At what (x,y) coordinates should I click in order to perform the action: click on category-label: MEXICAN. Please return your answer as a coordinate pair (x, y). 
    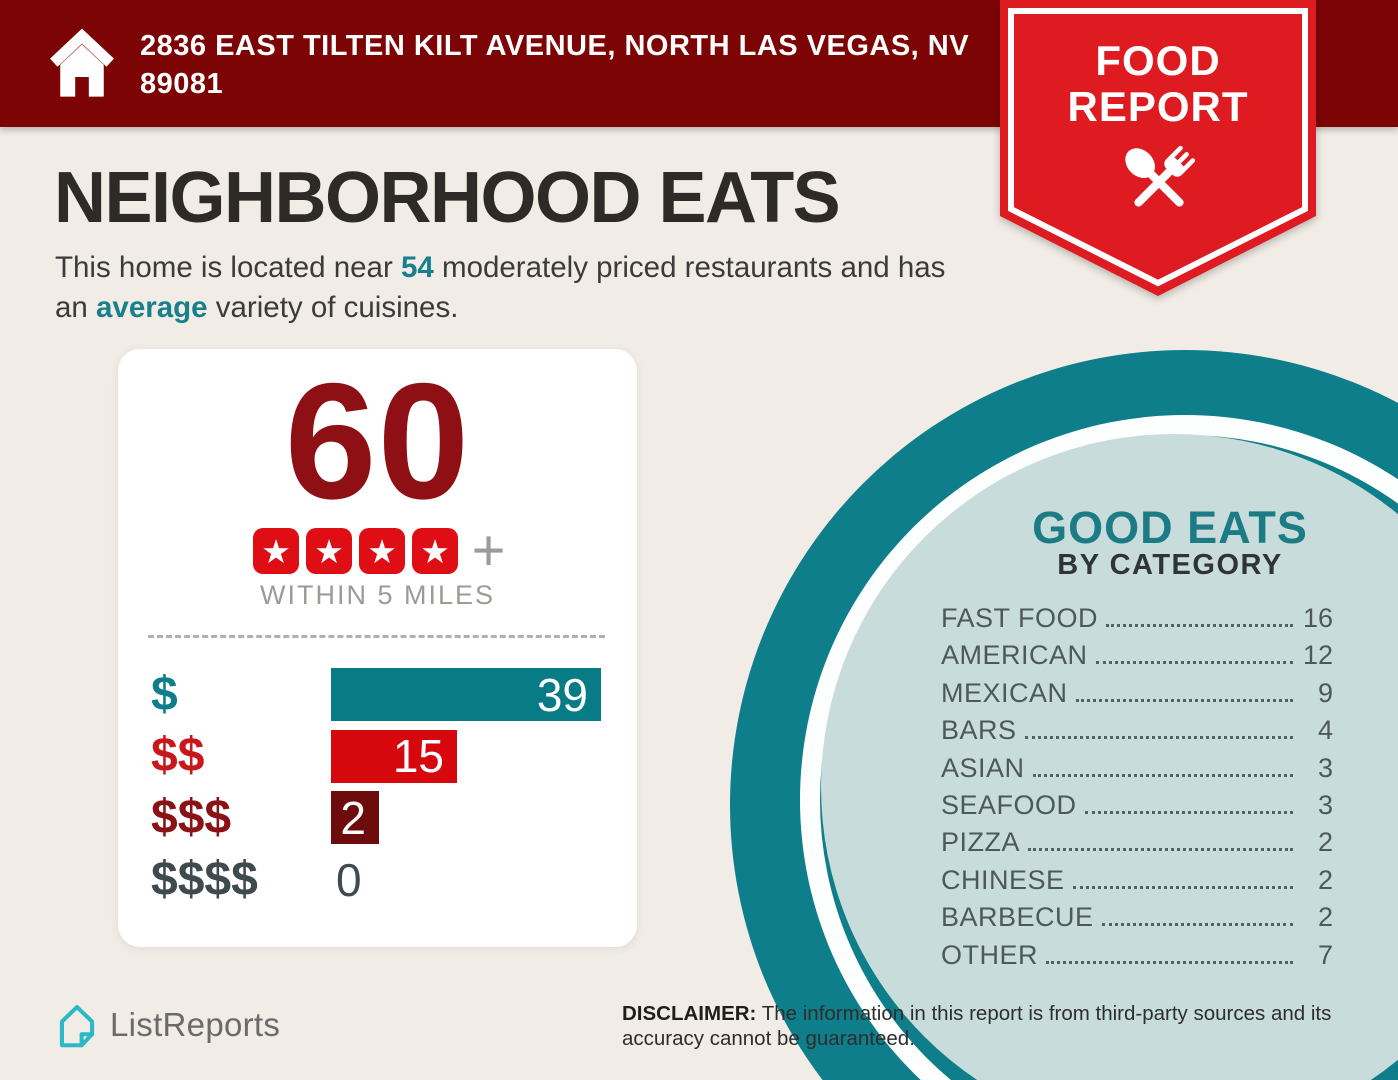
    Looking at the image, I should click on (1004, 692).